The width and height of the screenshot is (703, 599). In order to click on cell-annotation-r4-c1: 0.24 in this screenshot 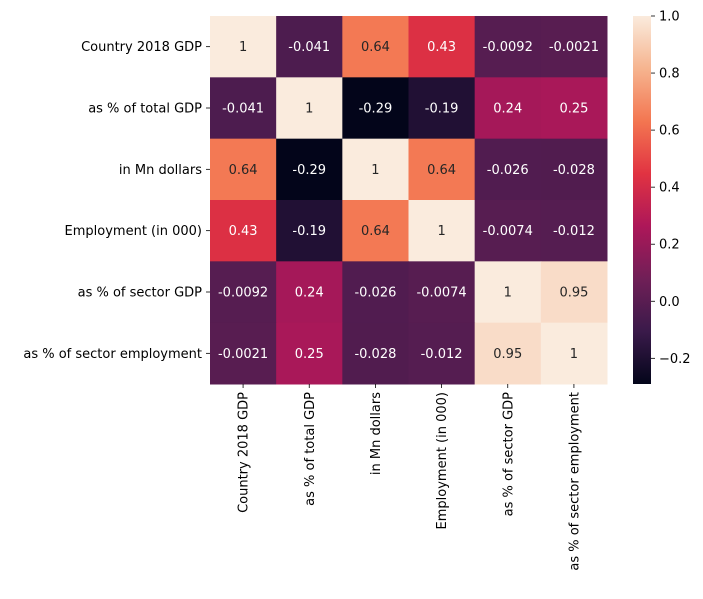, I will do `click(309, 293)`.